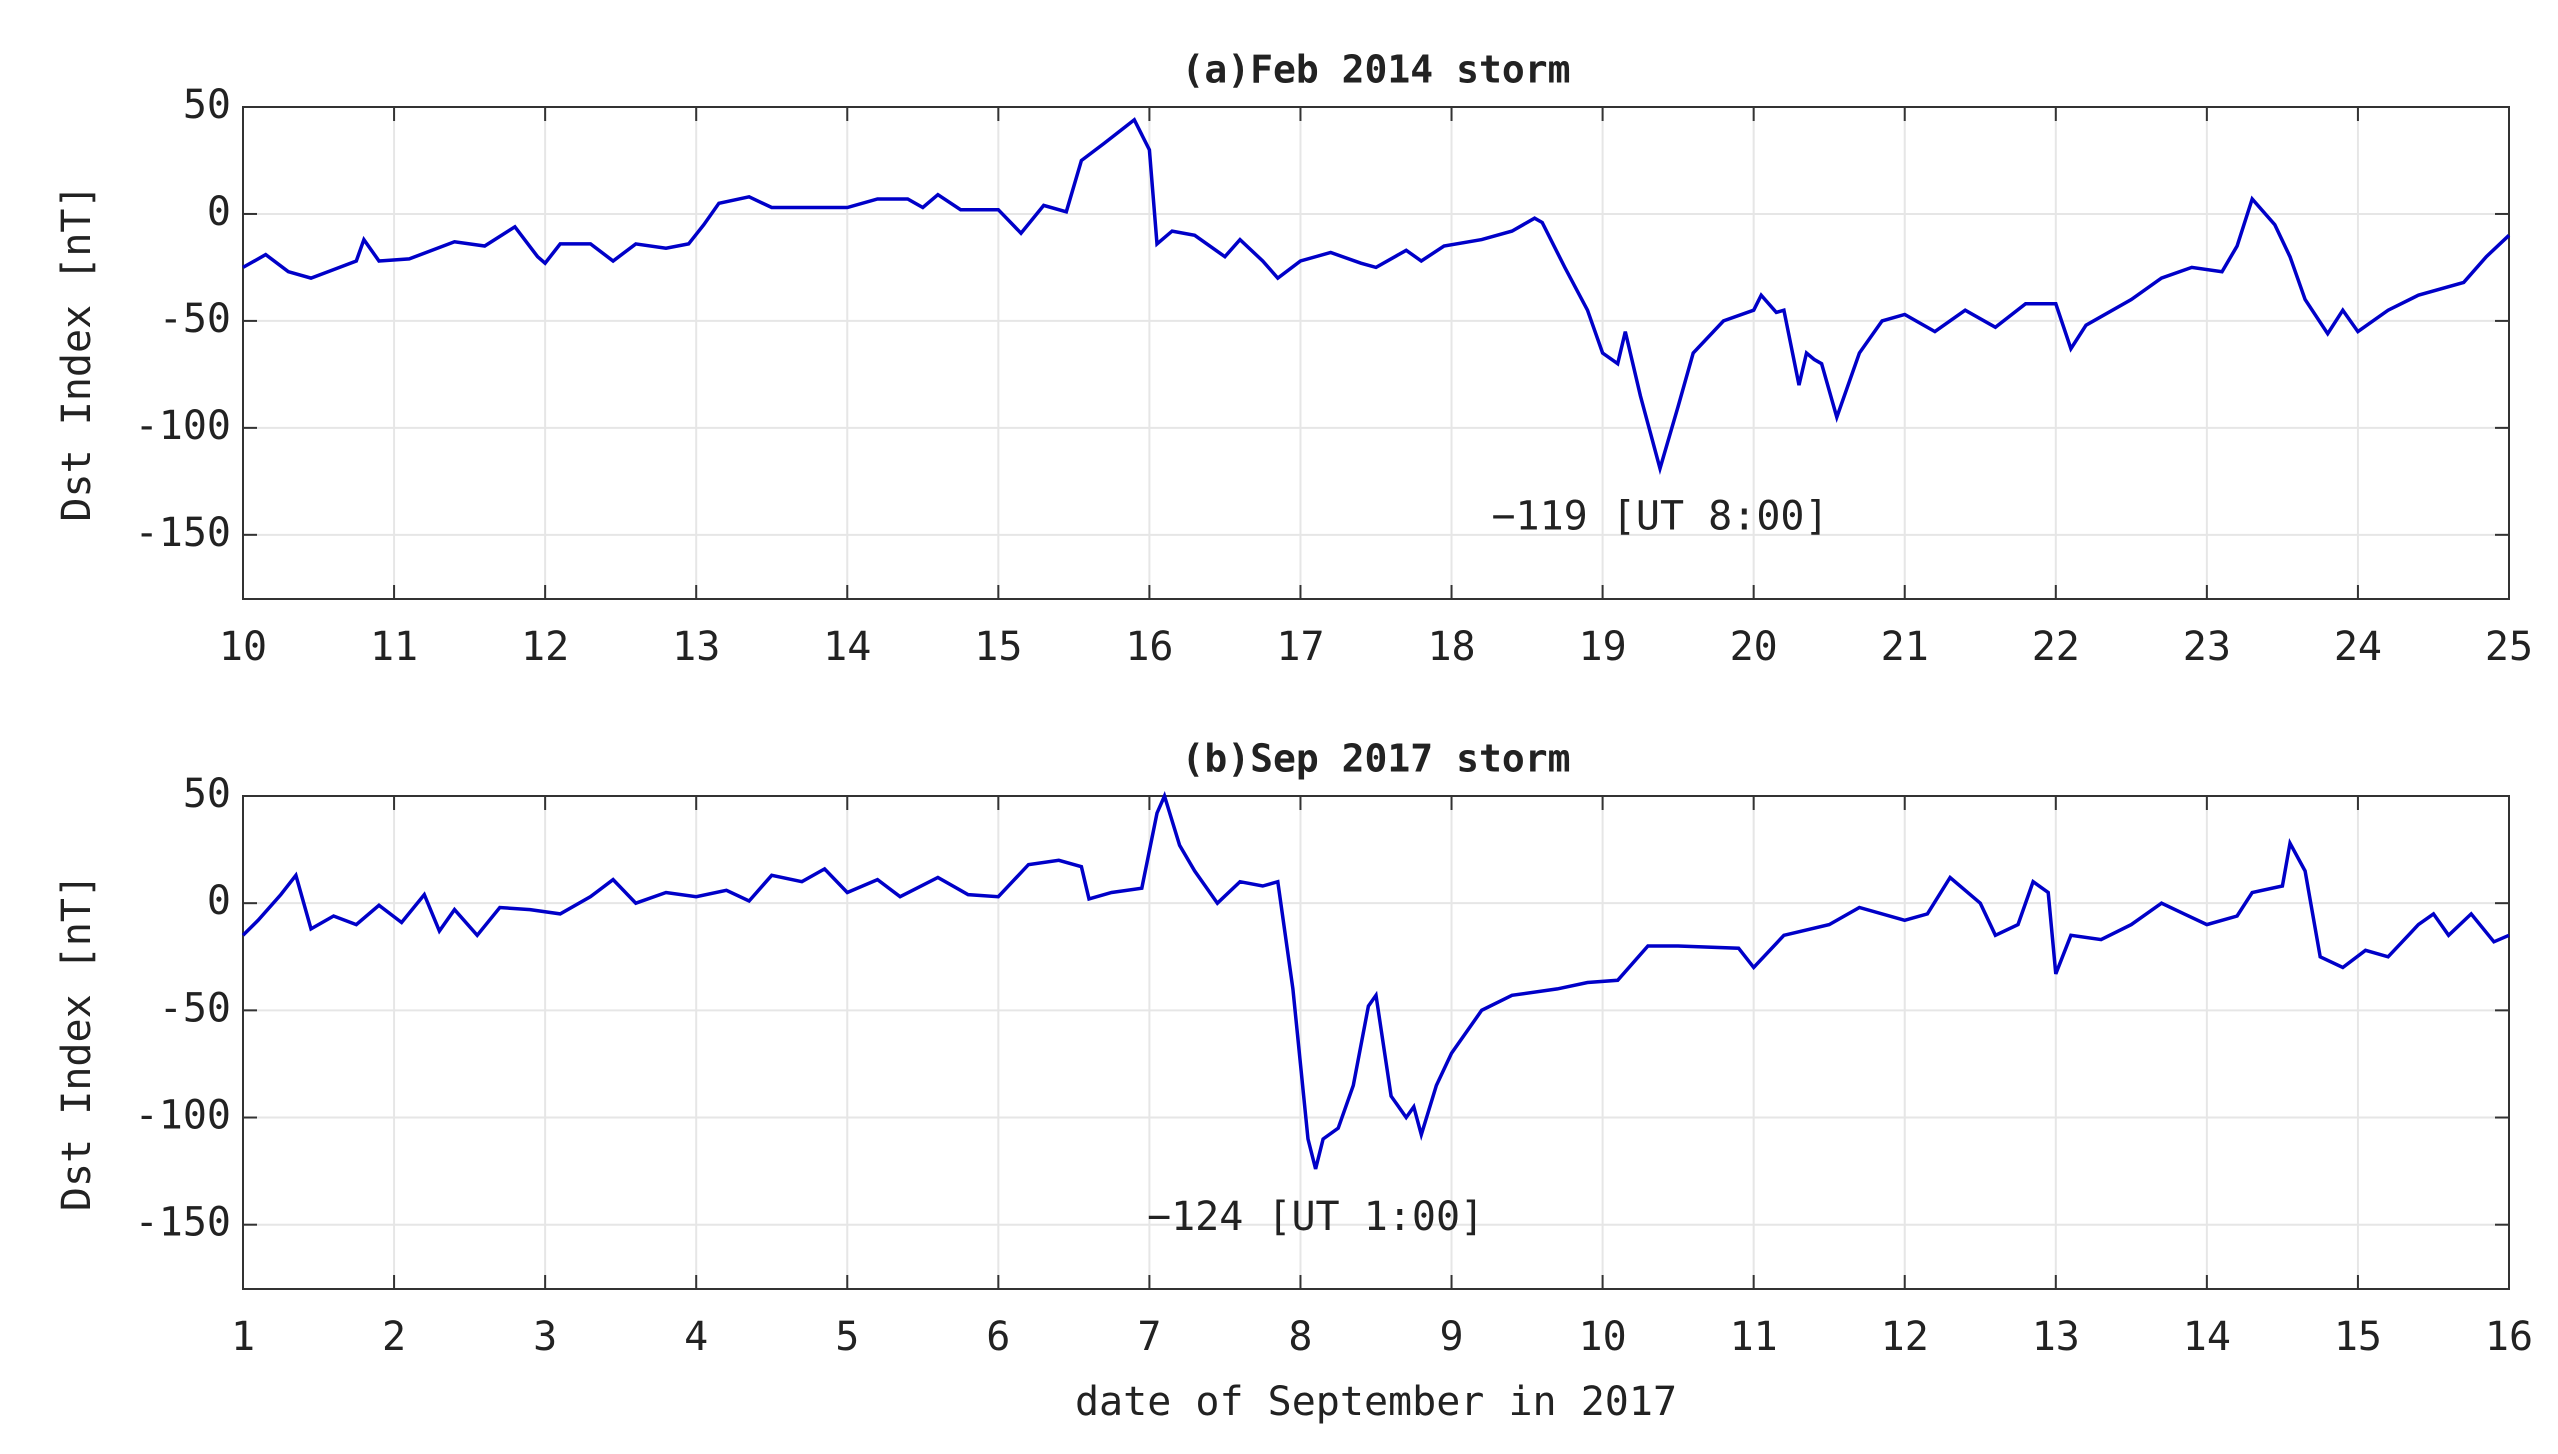  What do you see at coordinates (2358, 647) in the screenshot?
I see `x-tick-label: 24` at bounding box center [2358, 647].